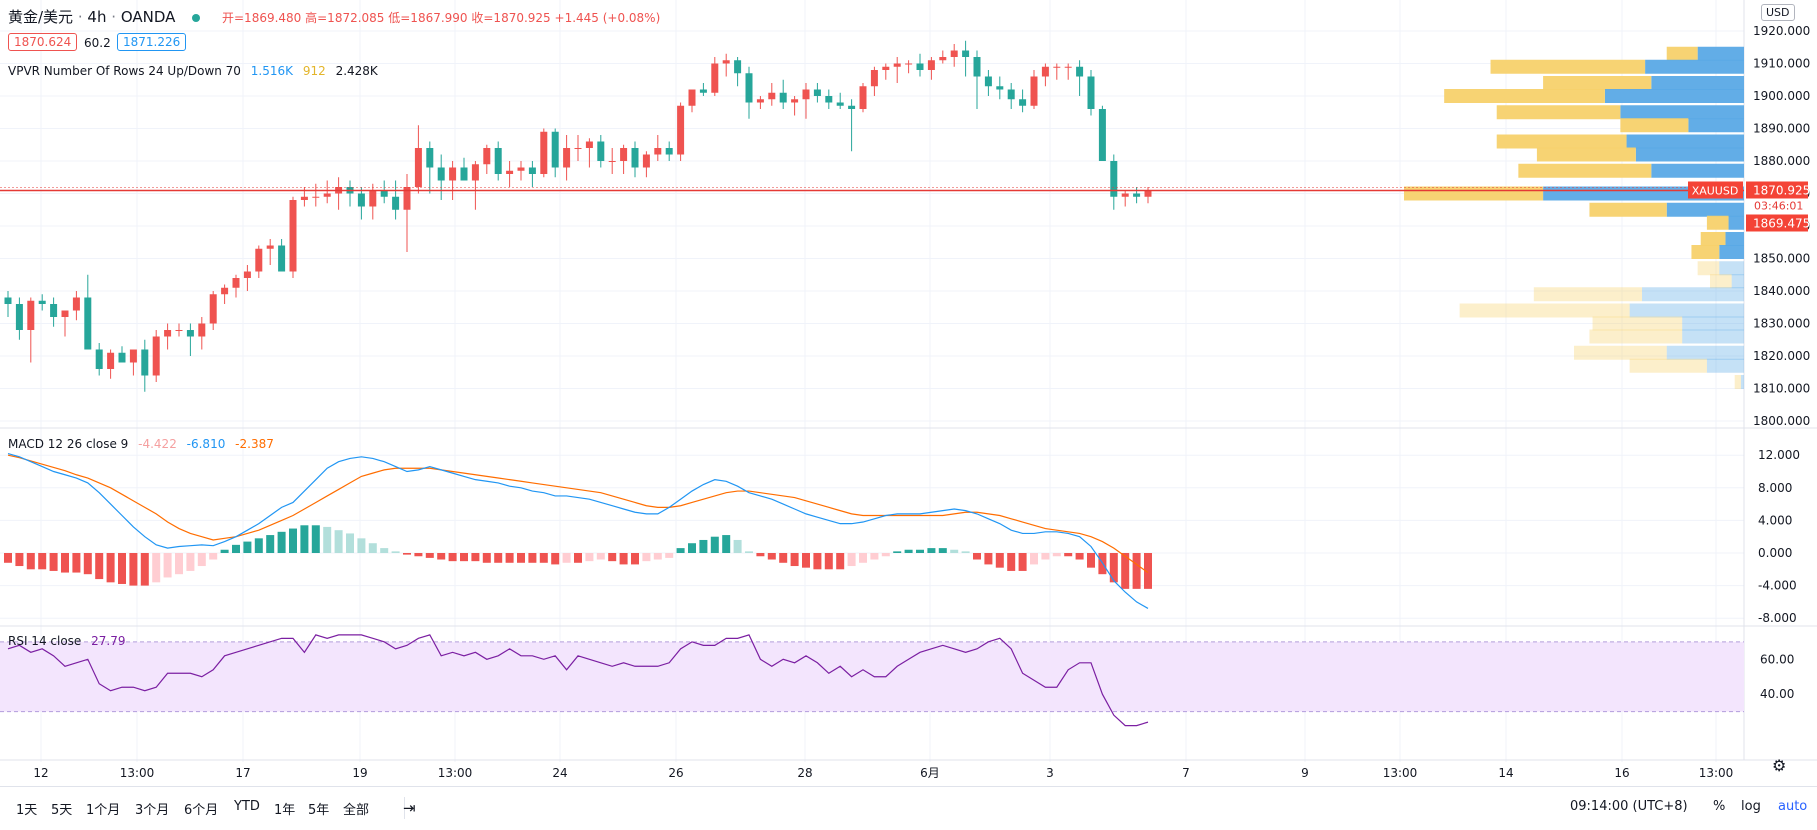  Describe the element at coordinates (1050, 773) in the screenshot. I see `time-tick: 3` at that location.